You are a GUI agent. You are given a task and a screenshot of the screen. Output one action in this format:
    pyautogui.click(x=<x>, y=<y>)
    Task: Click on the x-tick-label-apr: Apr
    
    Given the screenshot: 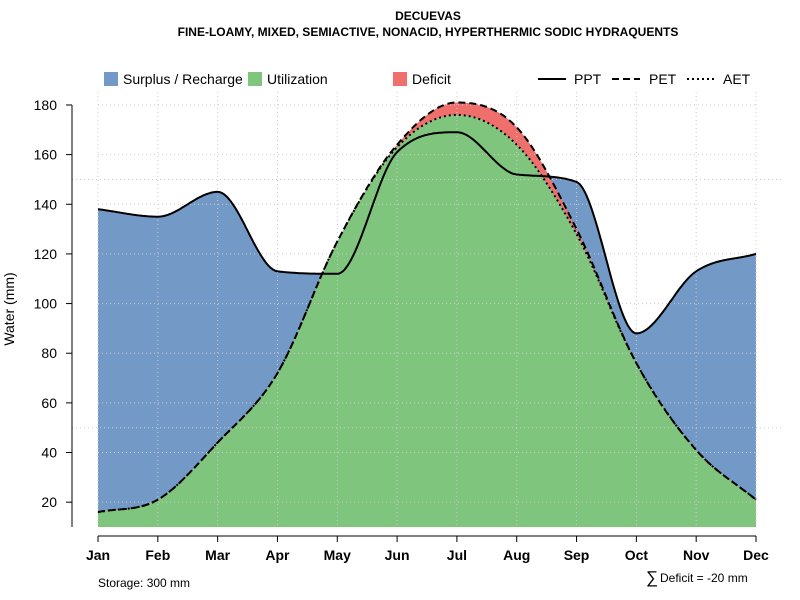 What is the action you would take?
    pyautogui.click(x=277, y=555)
    